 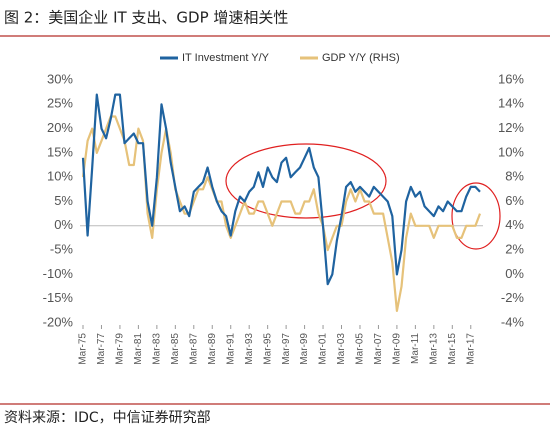 I want to click on x-tick-label: Mar-99, so click(x=304, y=349).